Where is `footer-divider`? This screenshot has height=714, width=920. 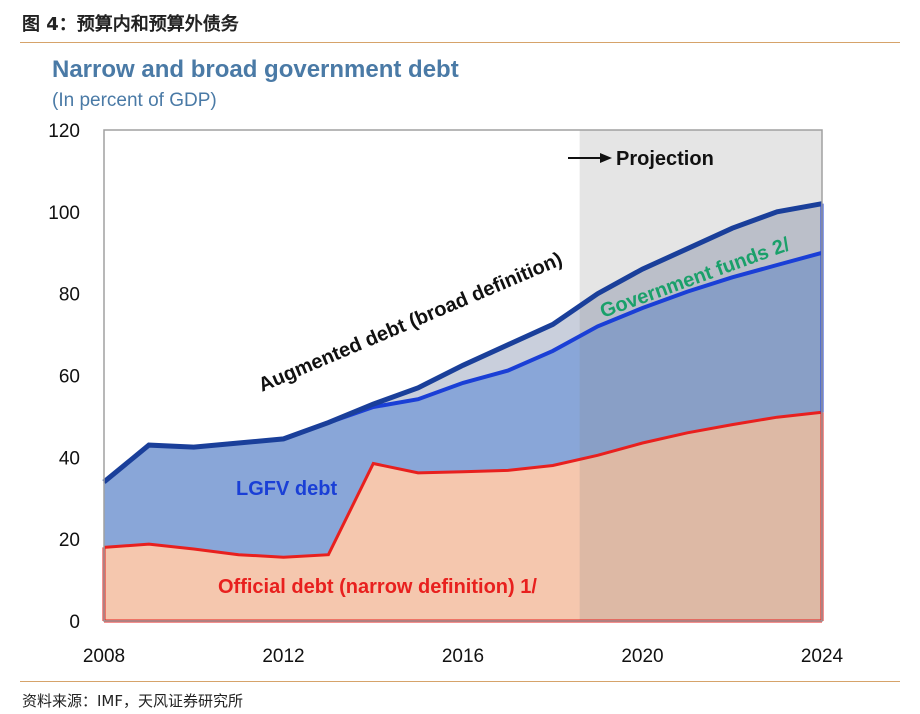
footer-divider is located at coordinates (460, 681).